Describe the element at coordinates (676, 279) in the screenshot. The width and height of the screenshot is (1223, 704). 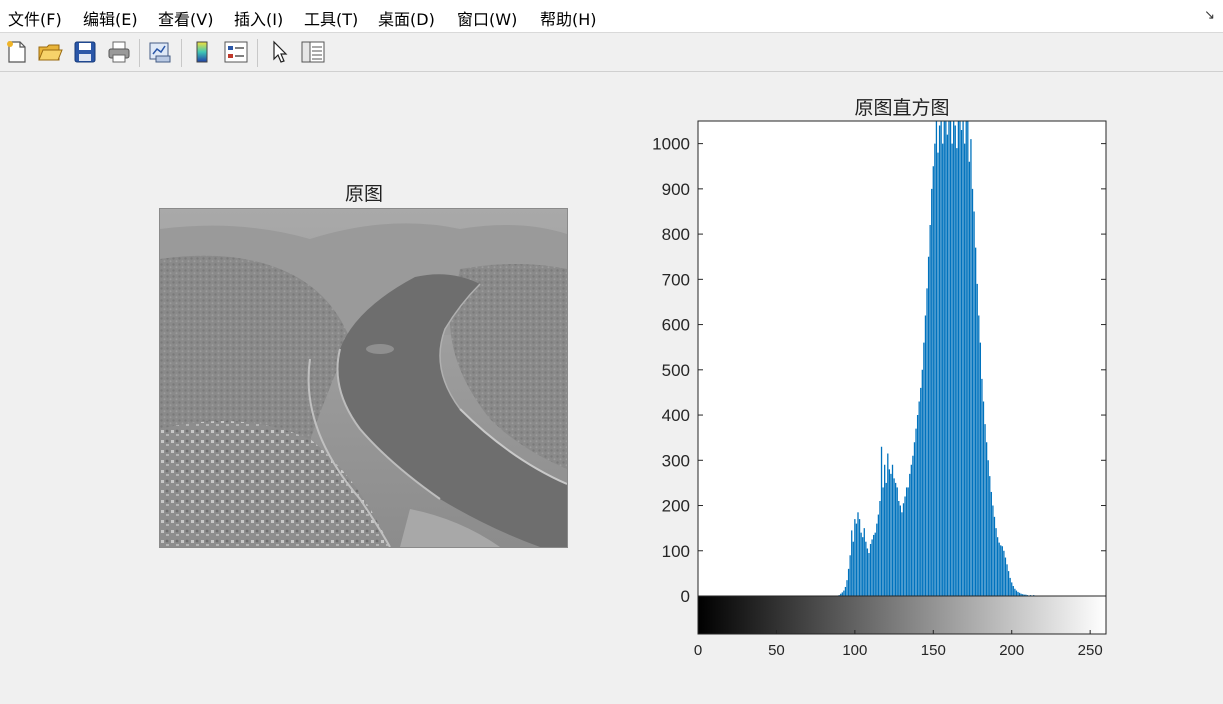
I see `y-tick-label: 700` at that location.